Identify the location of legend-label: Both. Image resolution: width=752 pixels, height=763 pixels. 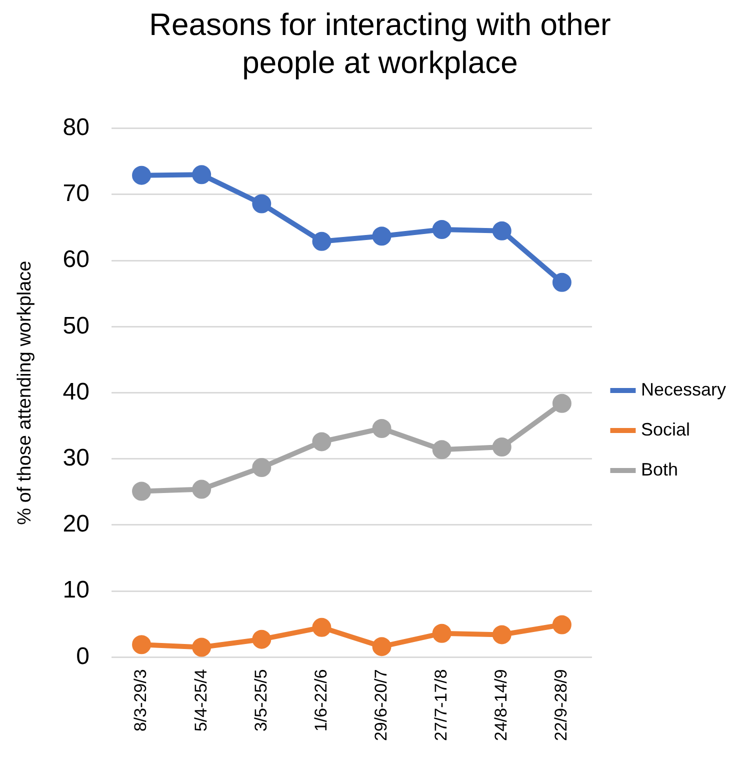
(659, 469).